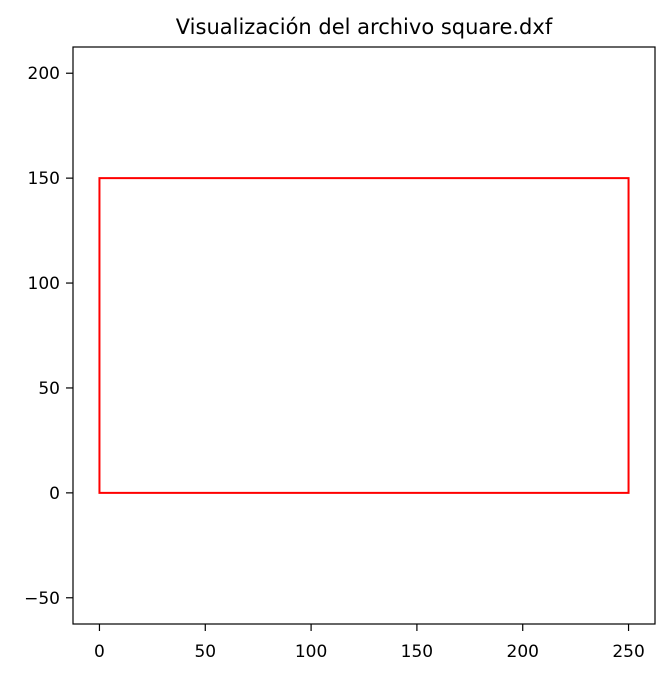 This screenshot has width=669, height=675. Describe the element at coordinates (311, 652) in the screenshot. I see `x-tick-label-2: 100` at that location.